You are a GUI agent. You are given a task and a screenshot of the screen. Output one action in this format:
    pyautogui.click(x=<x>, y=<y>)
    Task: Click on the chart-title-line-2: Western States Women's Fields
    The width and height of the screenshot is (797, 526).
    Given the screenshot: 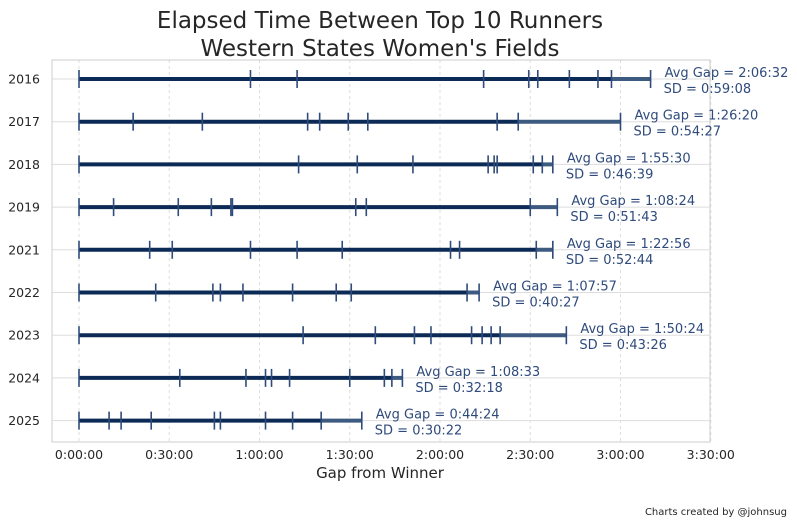 What is the action you would take?
    pyautogui.click(x=379, y=49)
    